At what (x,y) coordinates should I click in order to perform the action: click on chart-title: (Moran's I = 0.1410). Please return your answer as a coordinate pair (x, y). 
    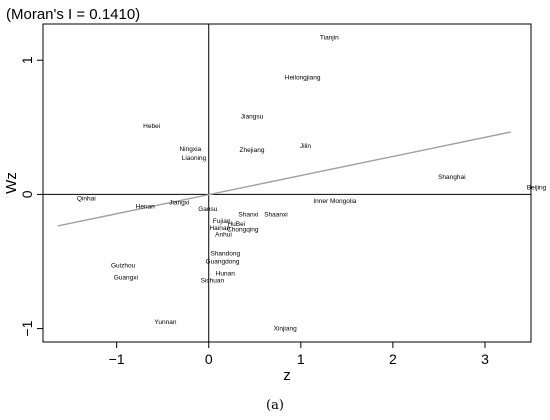
    Looking at the image, I should click on (73, 14).